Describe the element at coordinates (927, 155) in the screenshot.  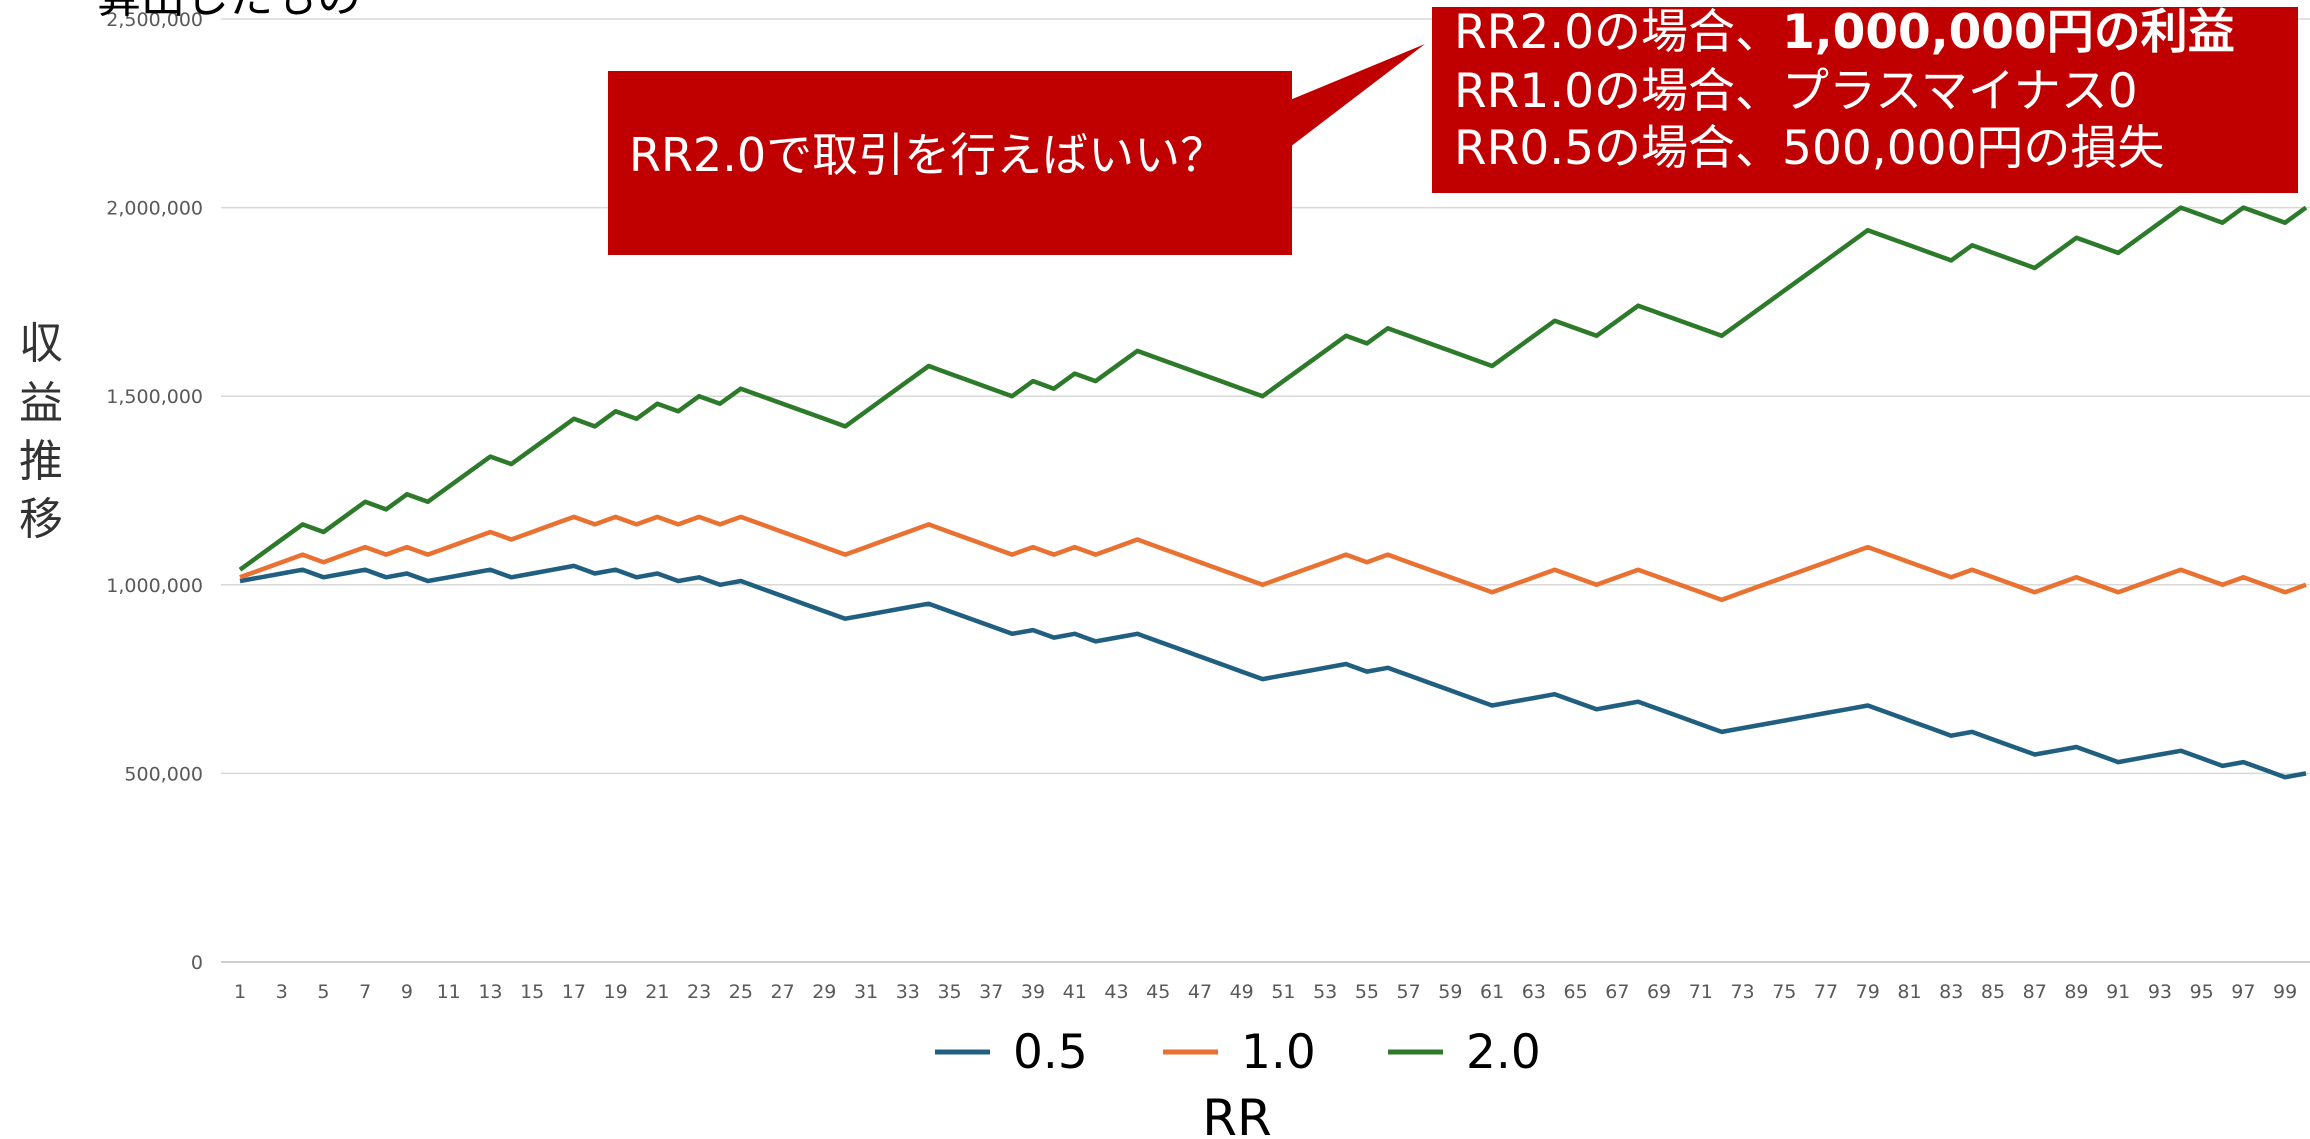
I see `callout-text: RR2.0で取引を行えばいい？` at that location.